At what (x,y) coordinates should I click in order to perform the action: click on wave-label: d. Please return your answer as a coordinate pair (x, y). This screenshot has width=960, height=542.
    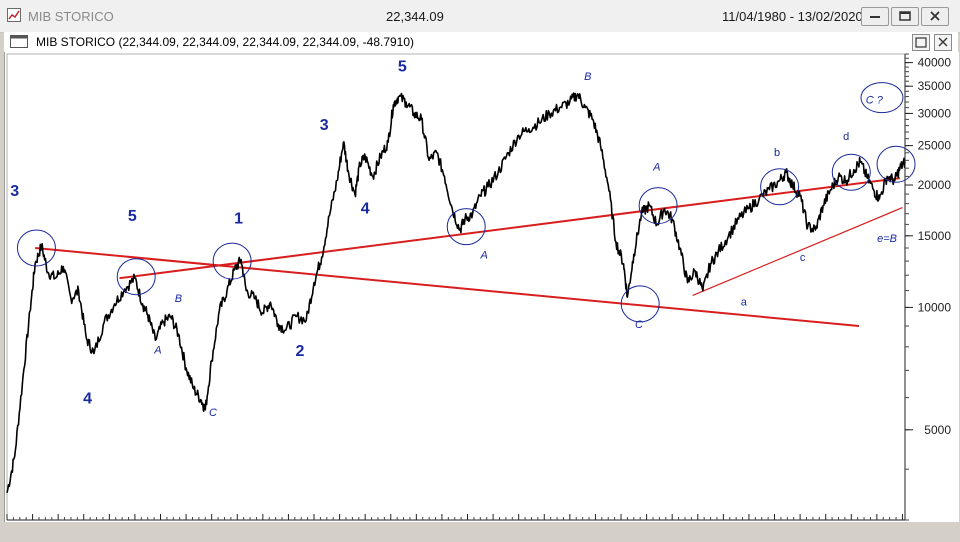
    Looking at the image, I should click on (846, 137).